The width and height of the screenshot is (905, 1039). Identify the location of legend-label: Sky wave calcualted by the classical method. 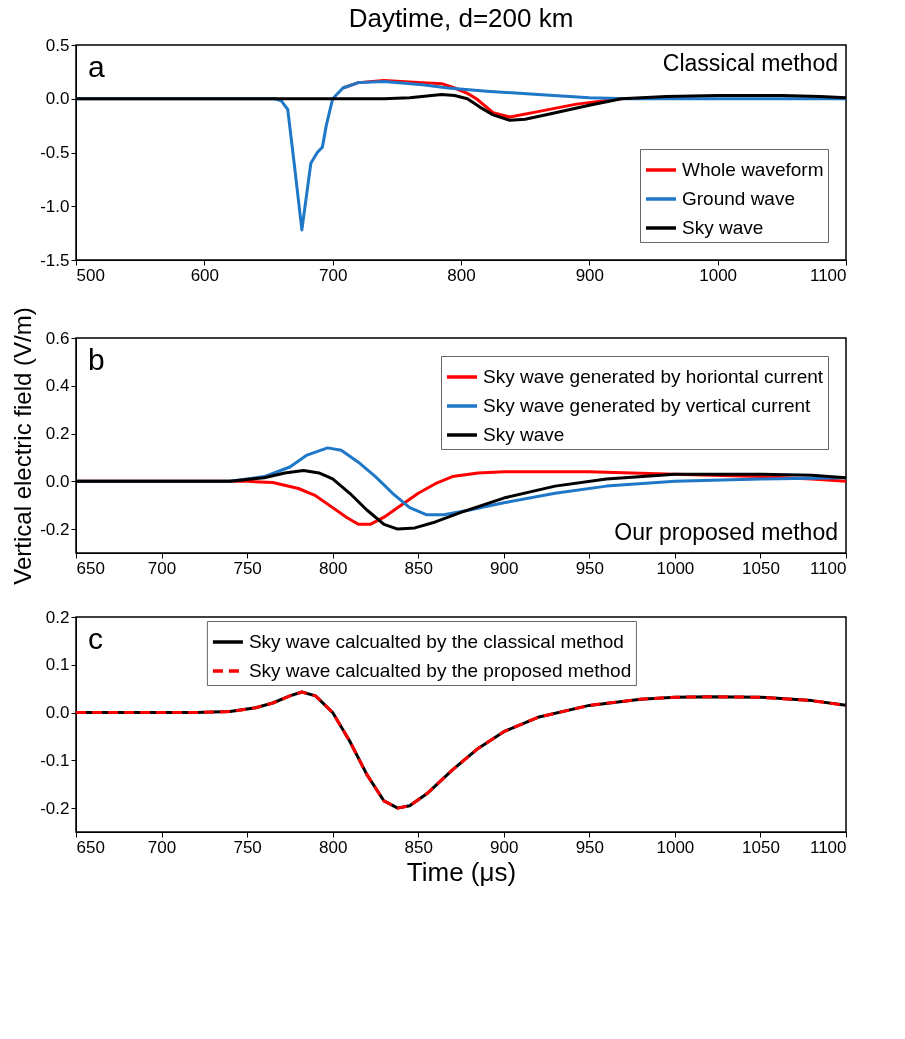
(436, 641).